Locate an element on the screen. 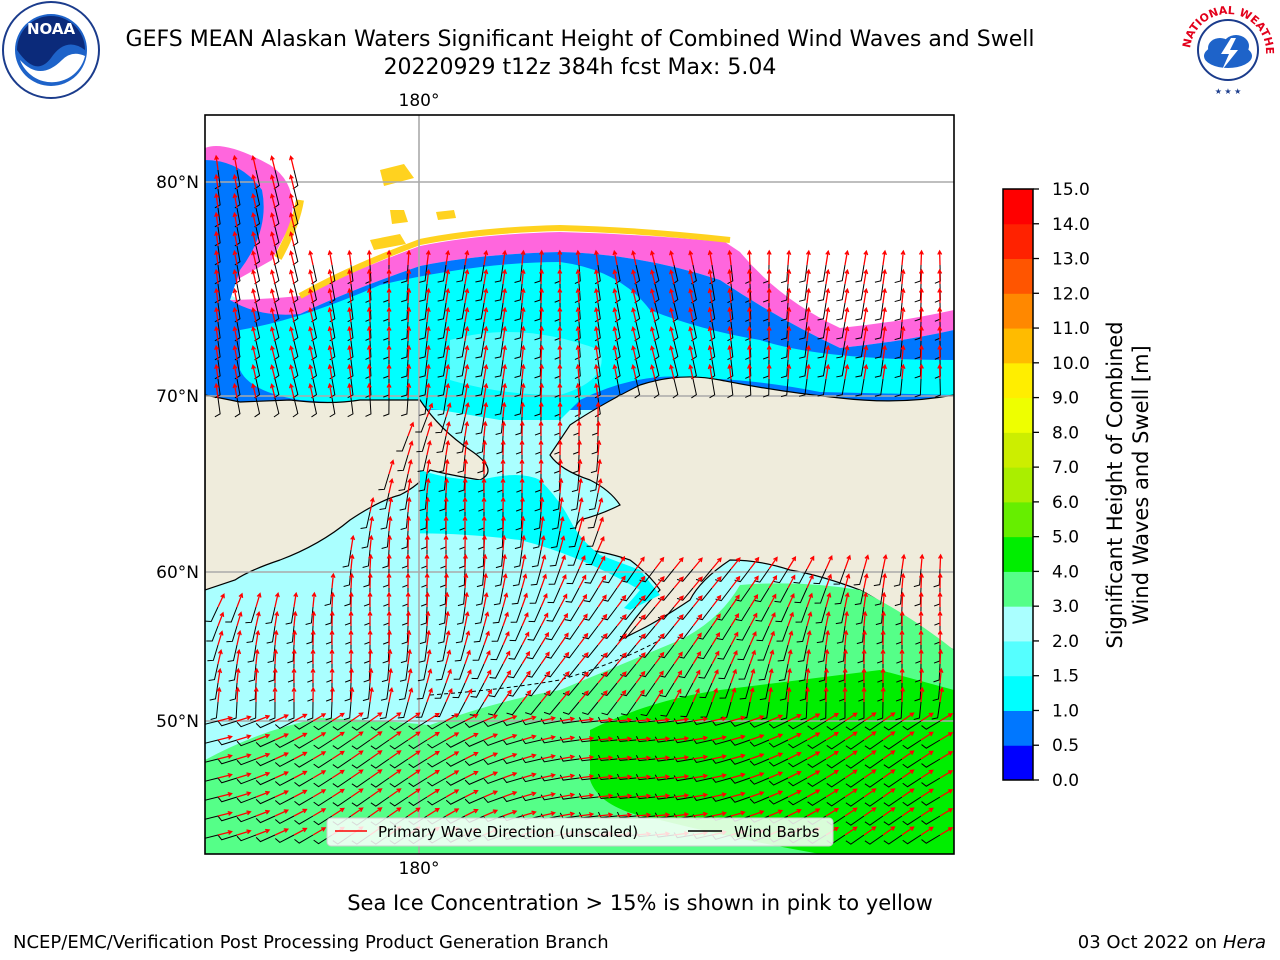 The image size is (1280, 960). colorbar-tick-label: 1.0 is located at coordinates (1065, 711).